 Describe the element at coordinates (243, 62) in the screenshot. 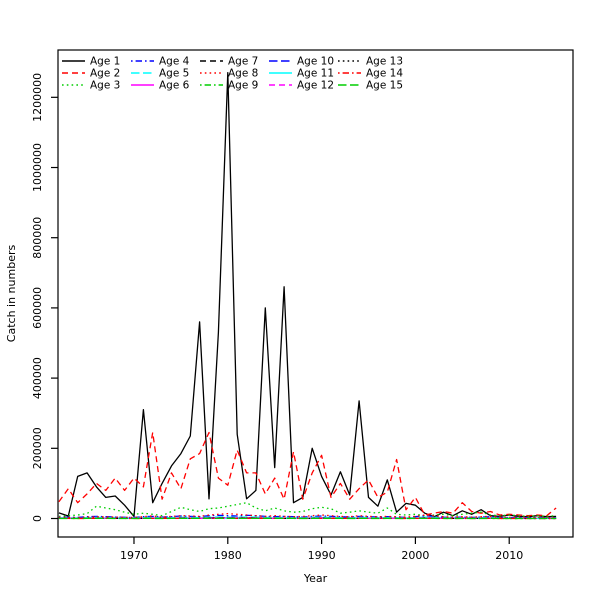

I see `legend-label-age-7: Age 7` at that location.